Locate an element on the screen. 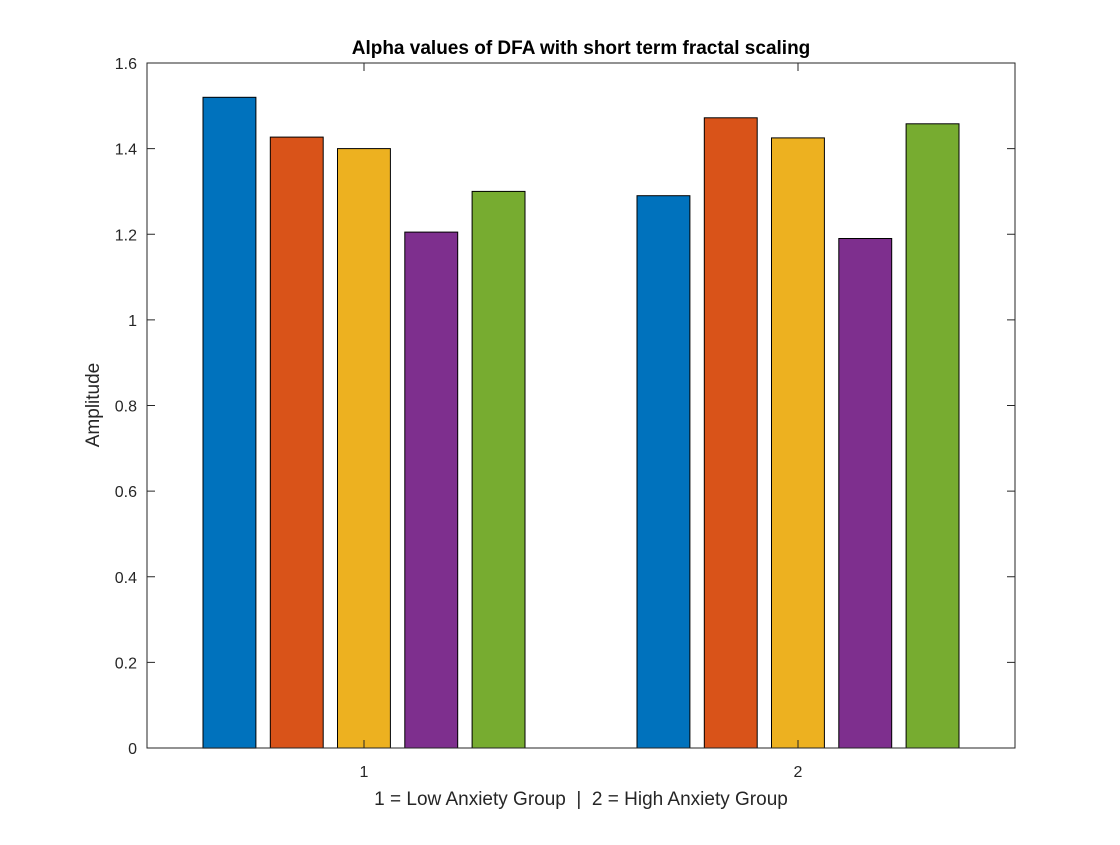  y-tick-label: 0 is located at coordinates (132, 749).